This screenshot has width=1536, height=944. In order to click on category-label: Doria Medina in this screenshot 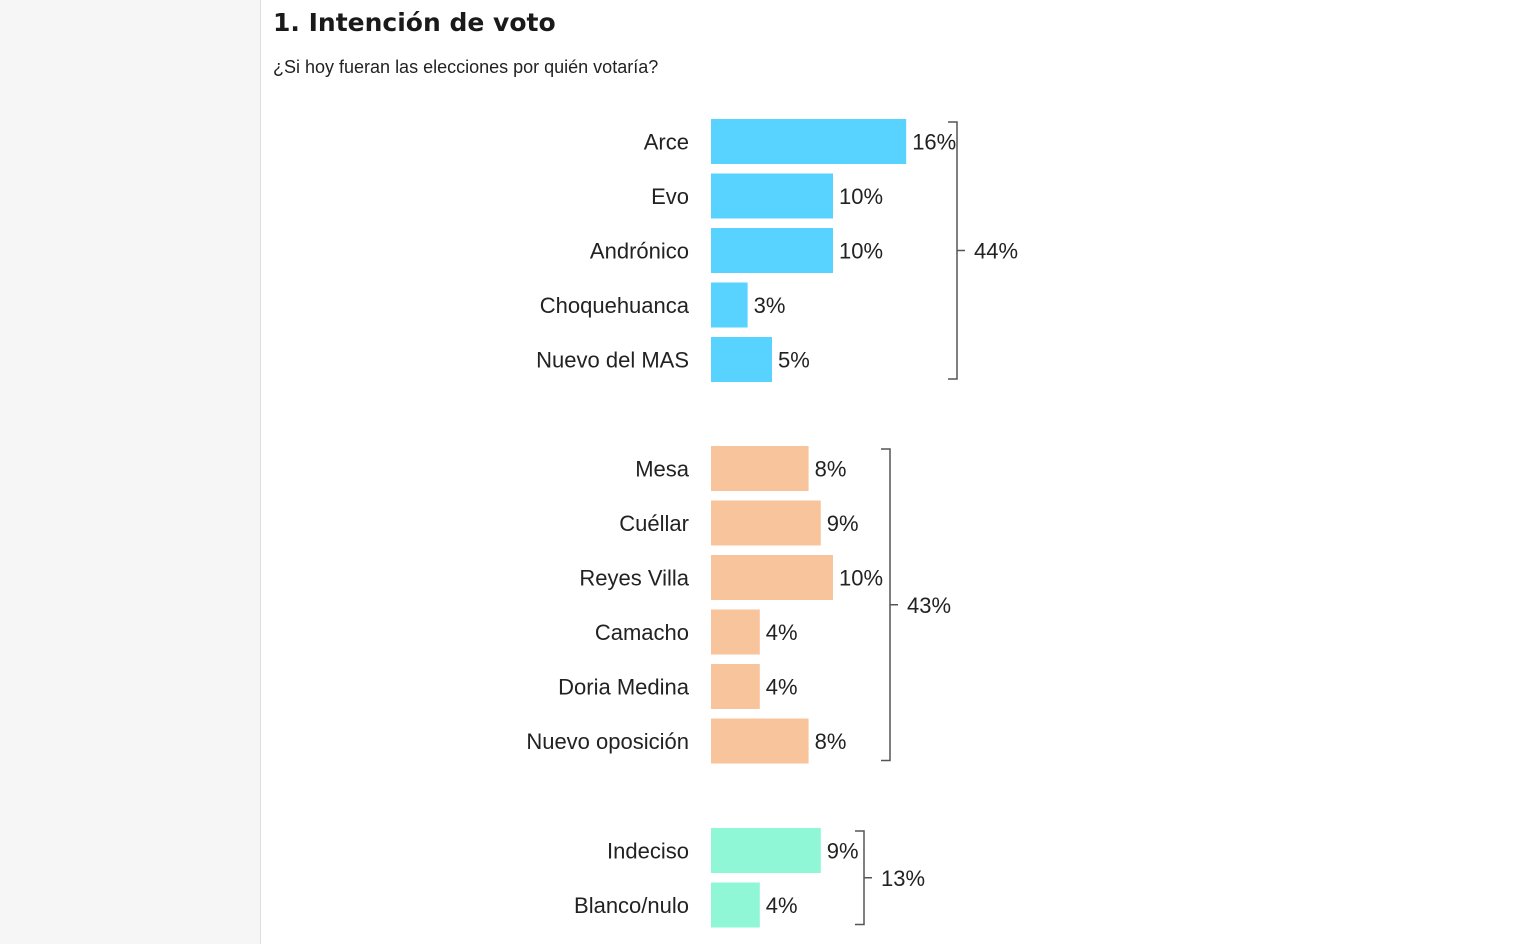, I will do `click(624, 687)`.